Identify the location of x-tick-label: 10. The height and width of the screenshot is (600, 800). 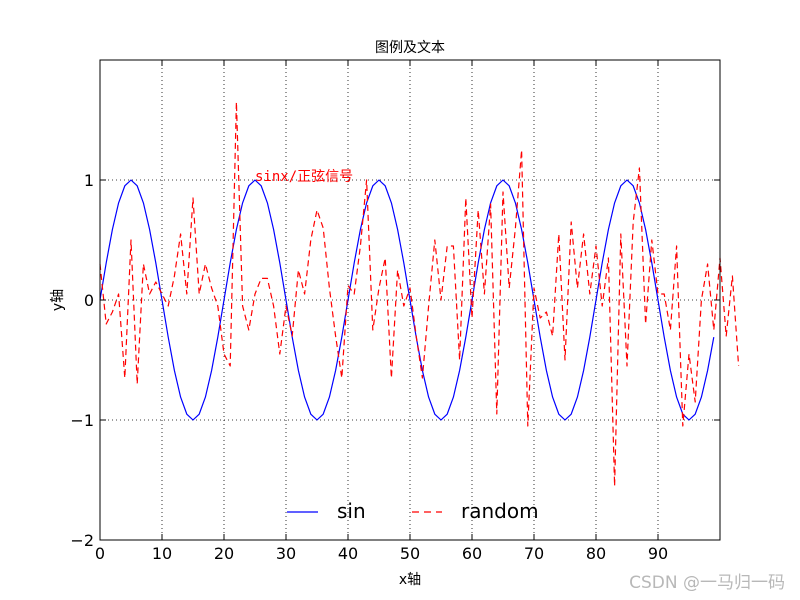
(162, 553).